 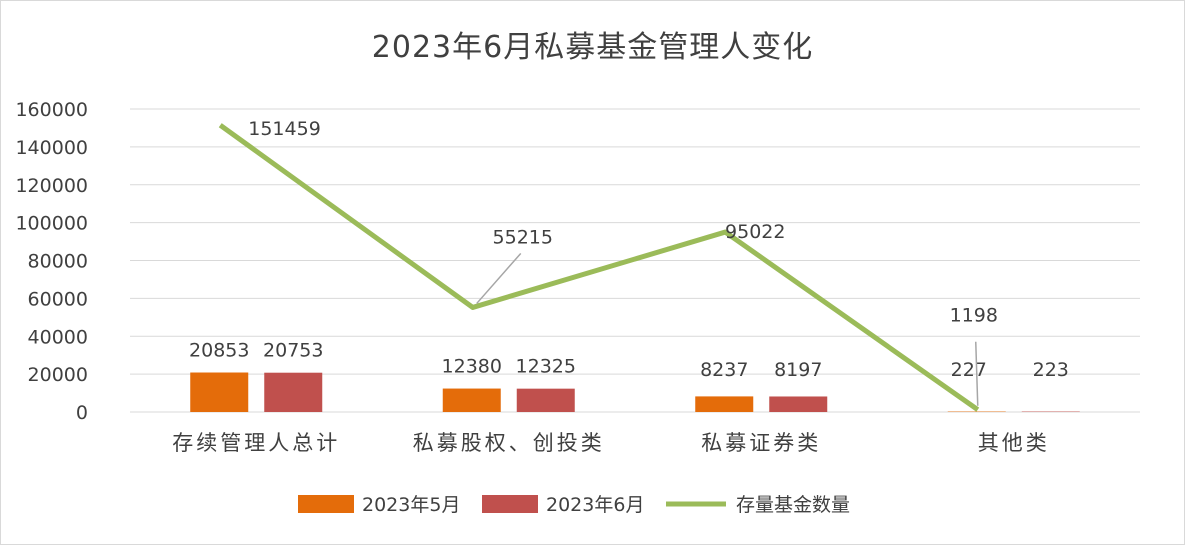 What do you see at coordinates (755, 232) in the screenshot?
I see `line-data-label: 95022` at bounding box center [755, 232].